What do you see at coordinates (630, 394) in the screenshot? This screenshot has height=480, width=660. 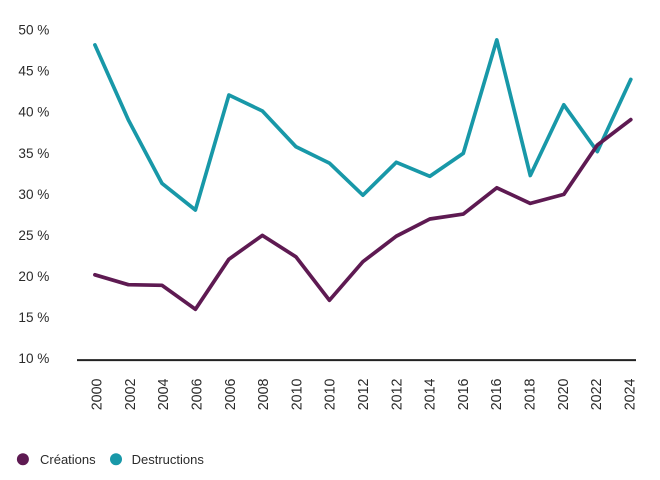 I see `svg-text: 2024` at bounding box center [630, 394].